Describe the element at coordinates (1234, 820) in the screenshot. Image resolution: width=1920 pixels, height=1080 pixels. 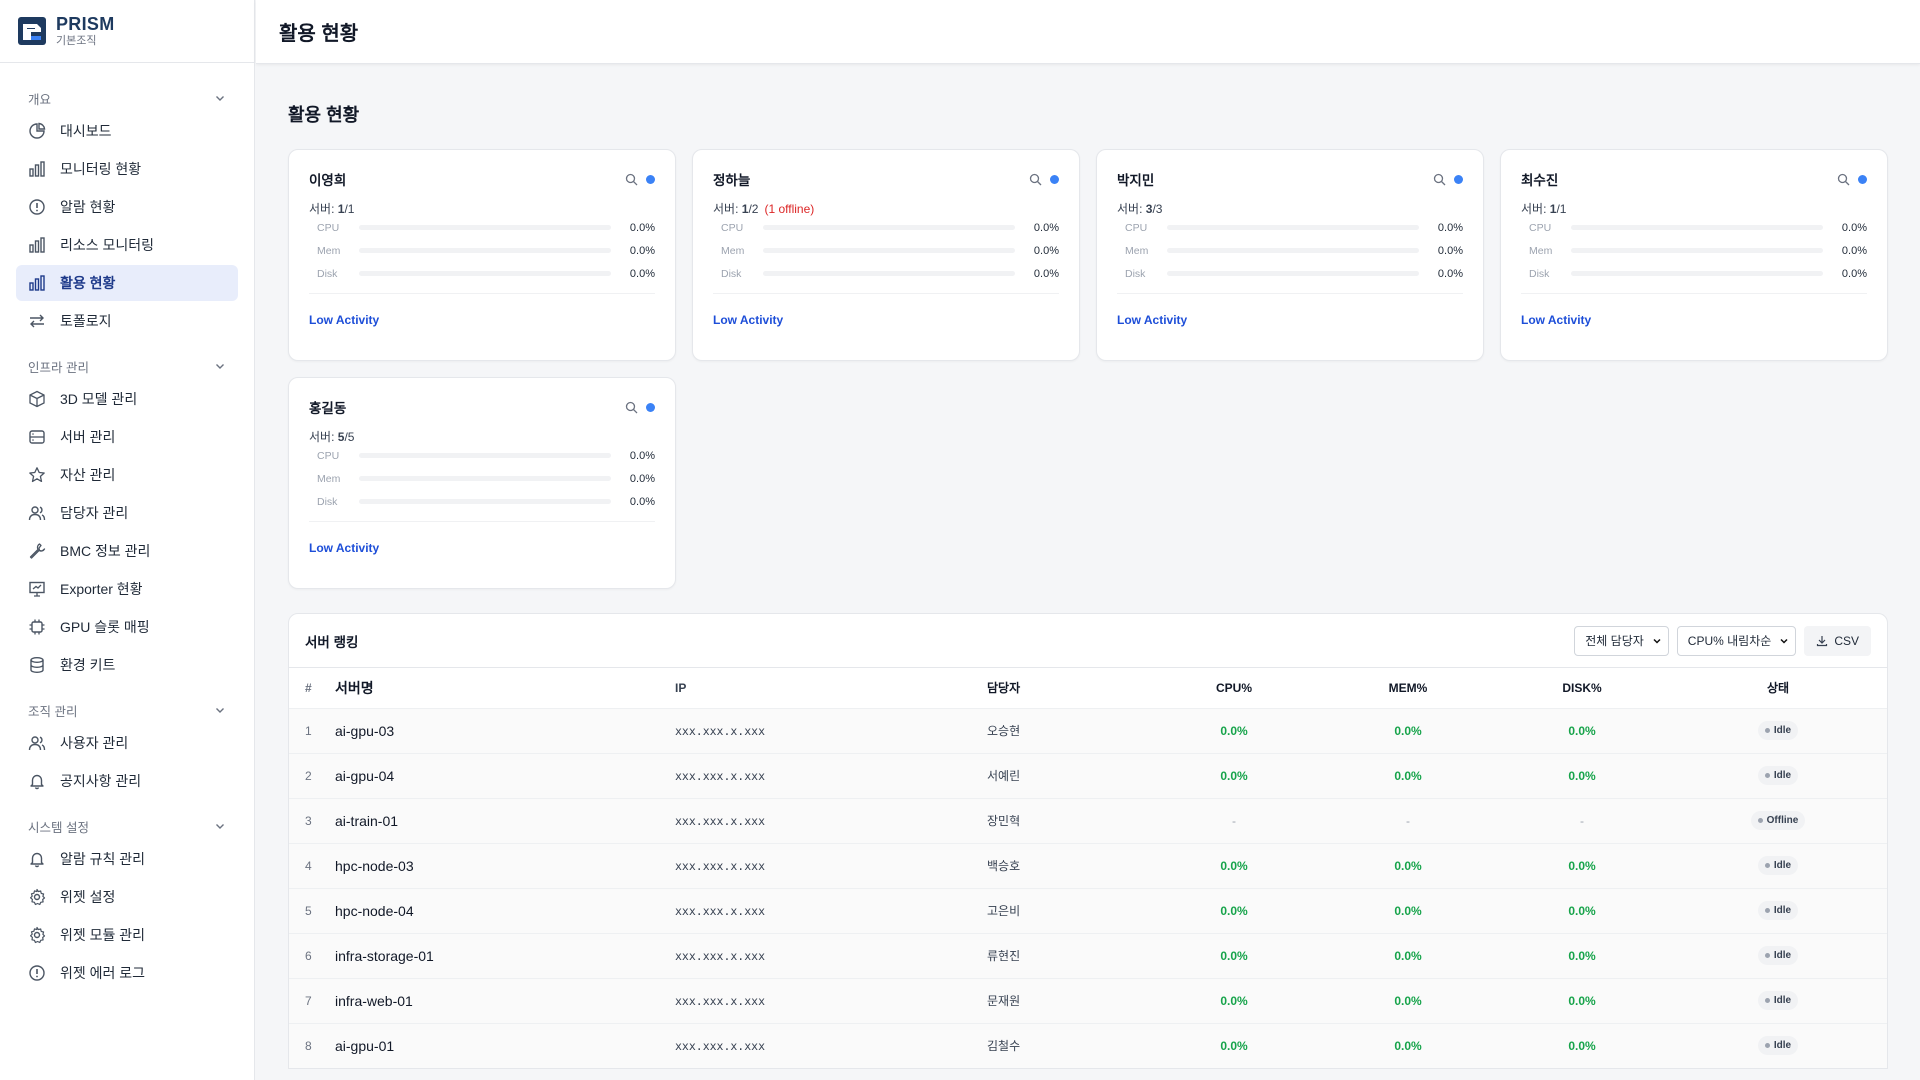
I see `cpu-cell: -` at that location.